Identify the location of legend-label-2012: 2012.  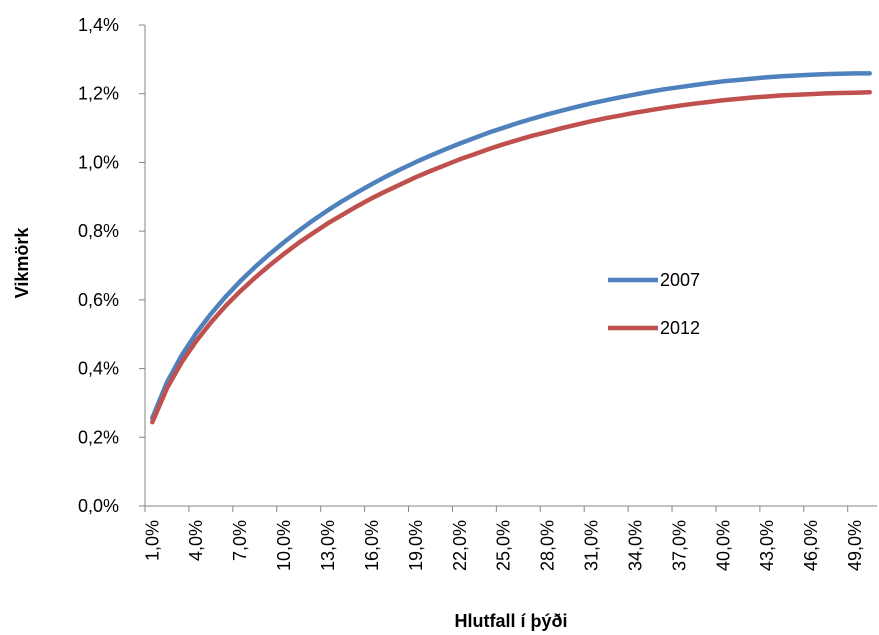
(680, 328).